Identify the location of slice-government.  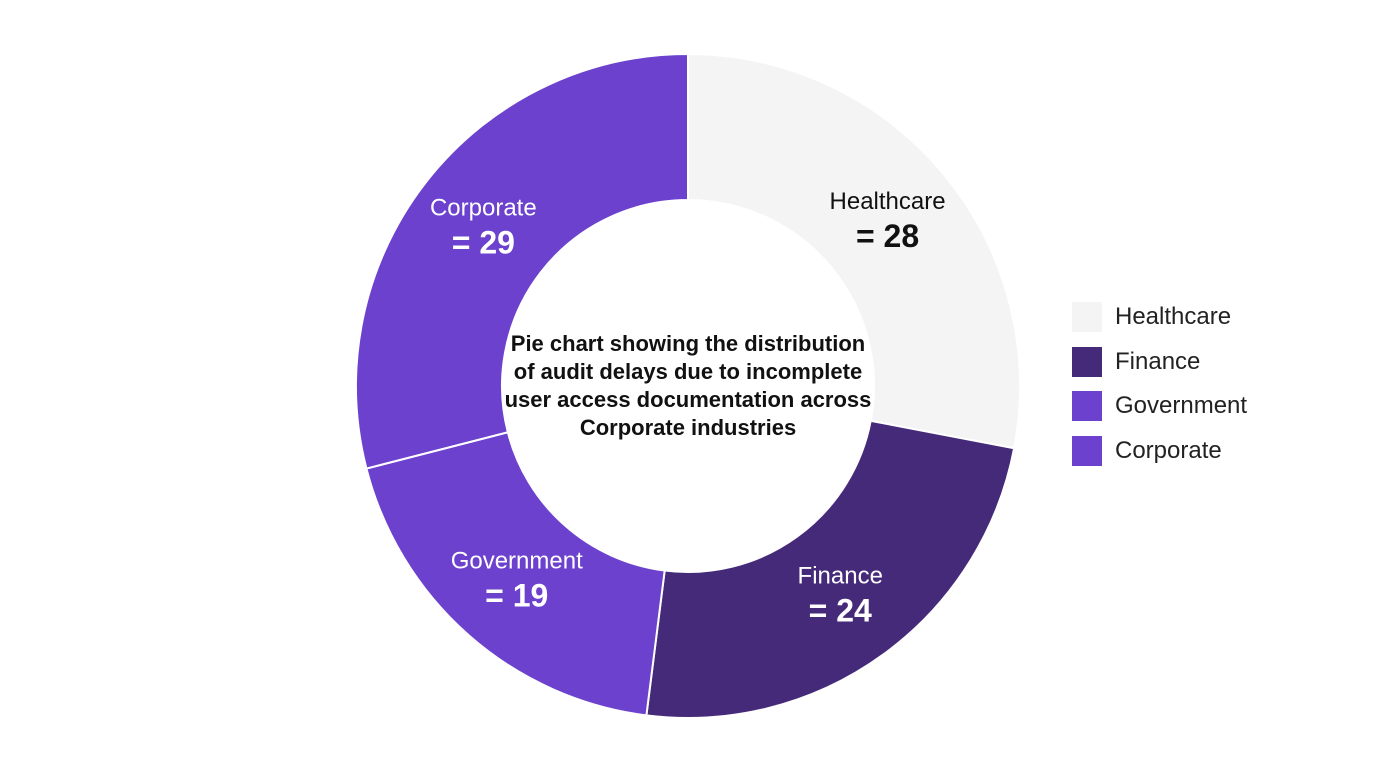
(515, 574).